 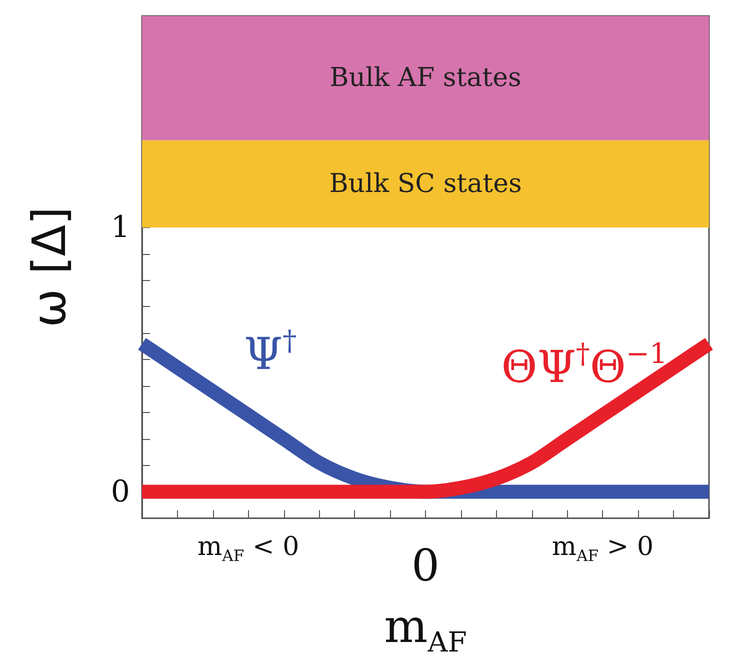 What do you see at coordinates (120, 227) in the screenshot?
I see `y-tick-label: 1` at bounding box center [120, 227].